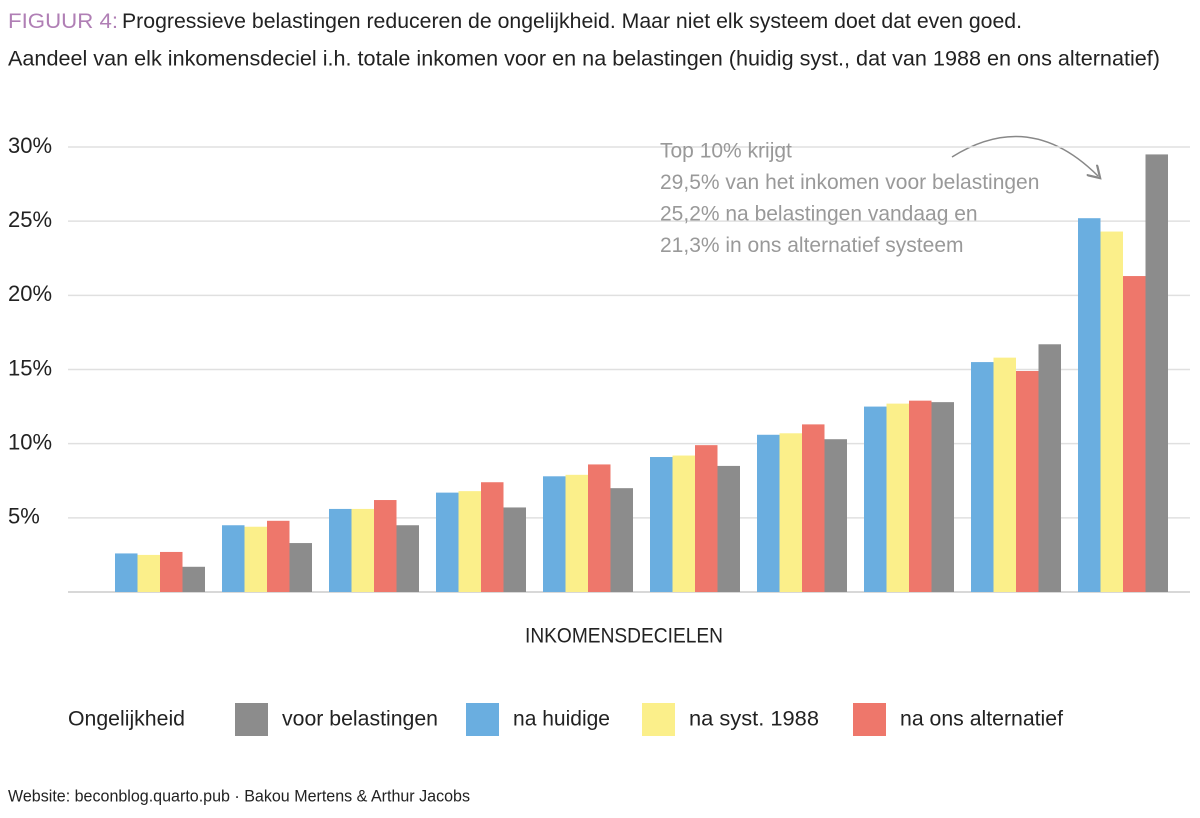 This screenshot has width=1200, height=818. What do you see at coordinates (30, 441) in the screenshot?
I see `y-tick-label: 10%` at bounding box center [30, 441].